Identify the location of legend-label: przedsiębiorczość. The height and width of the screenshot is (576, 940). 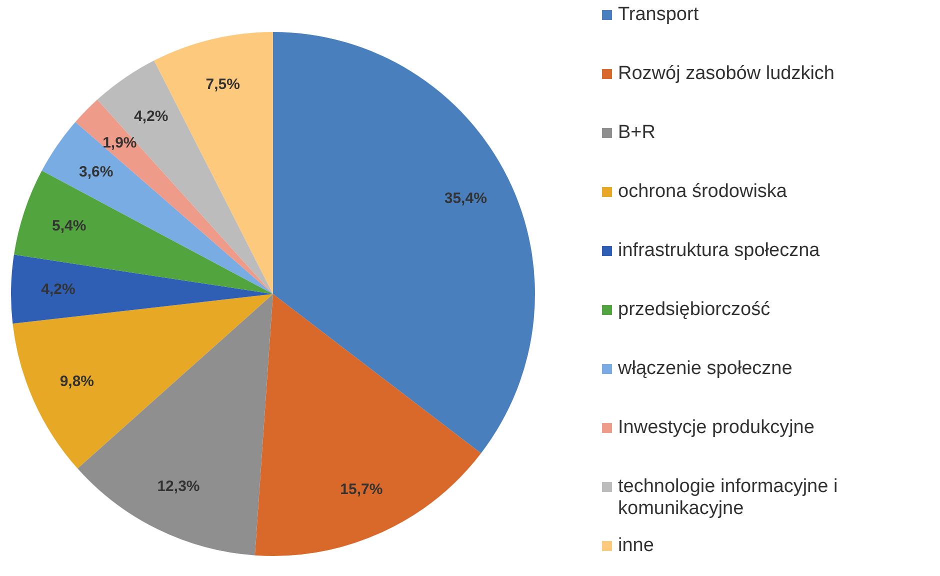
(694, 310).